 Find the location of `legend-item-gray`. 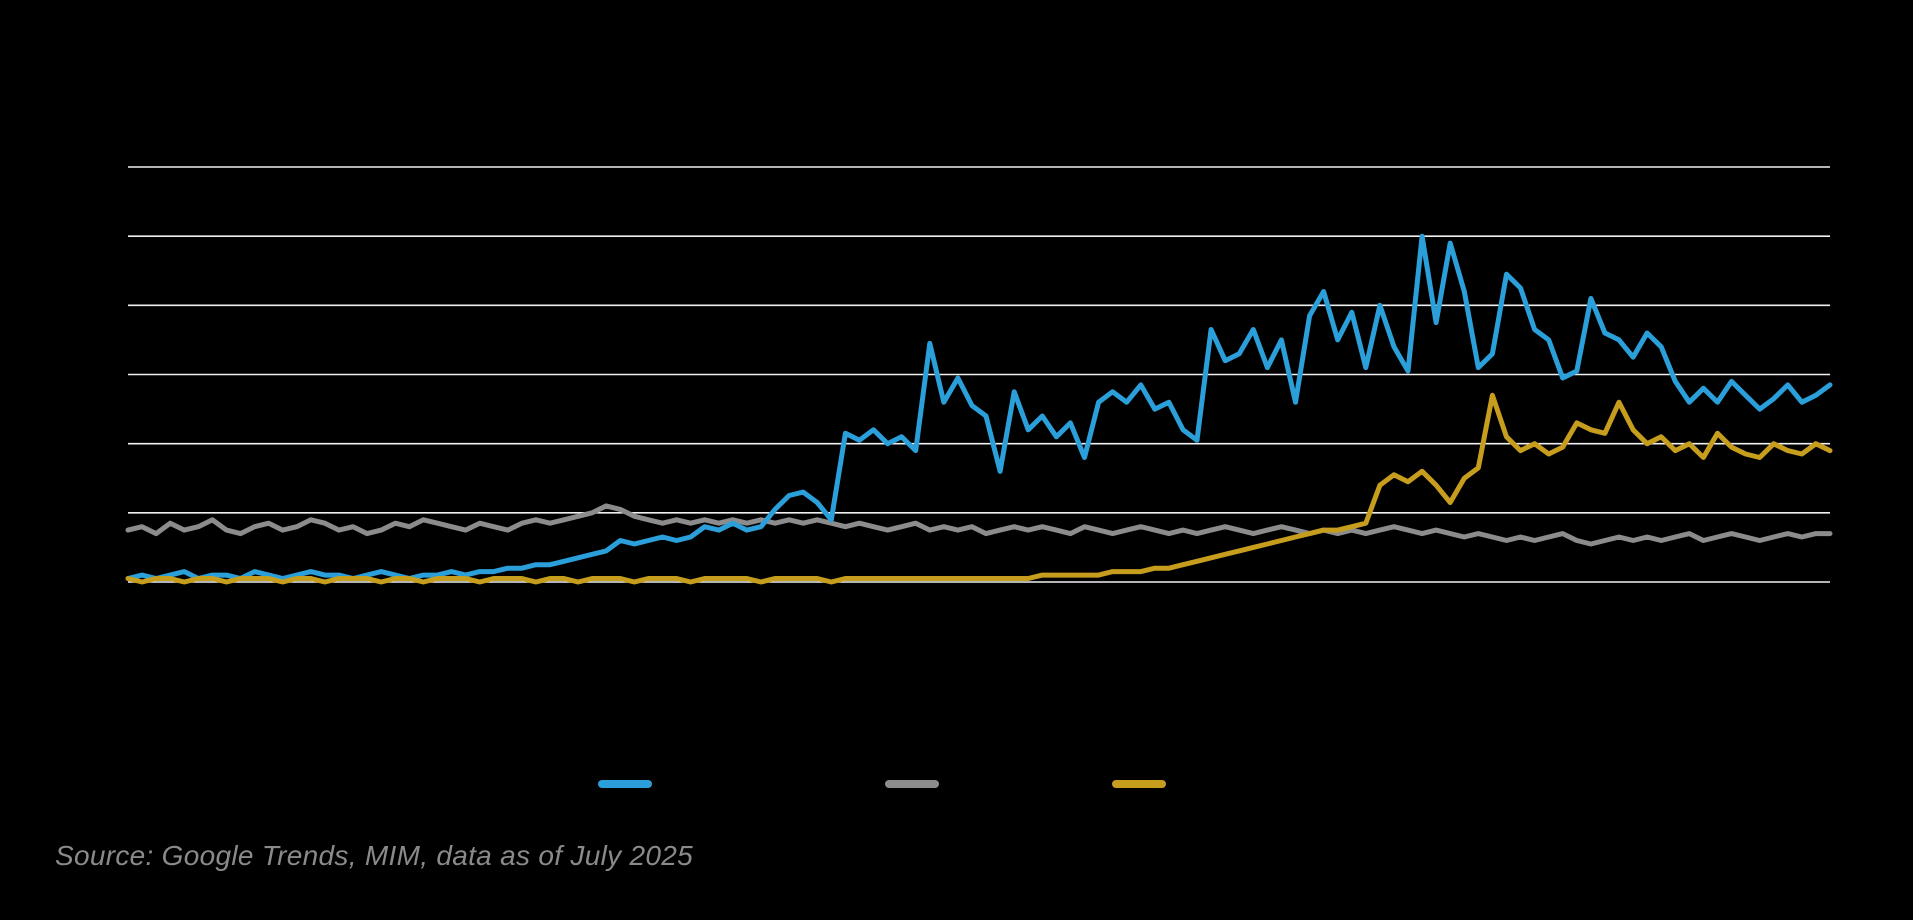

legend-item-gray is located at coordinates (919, 784).